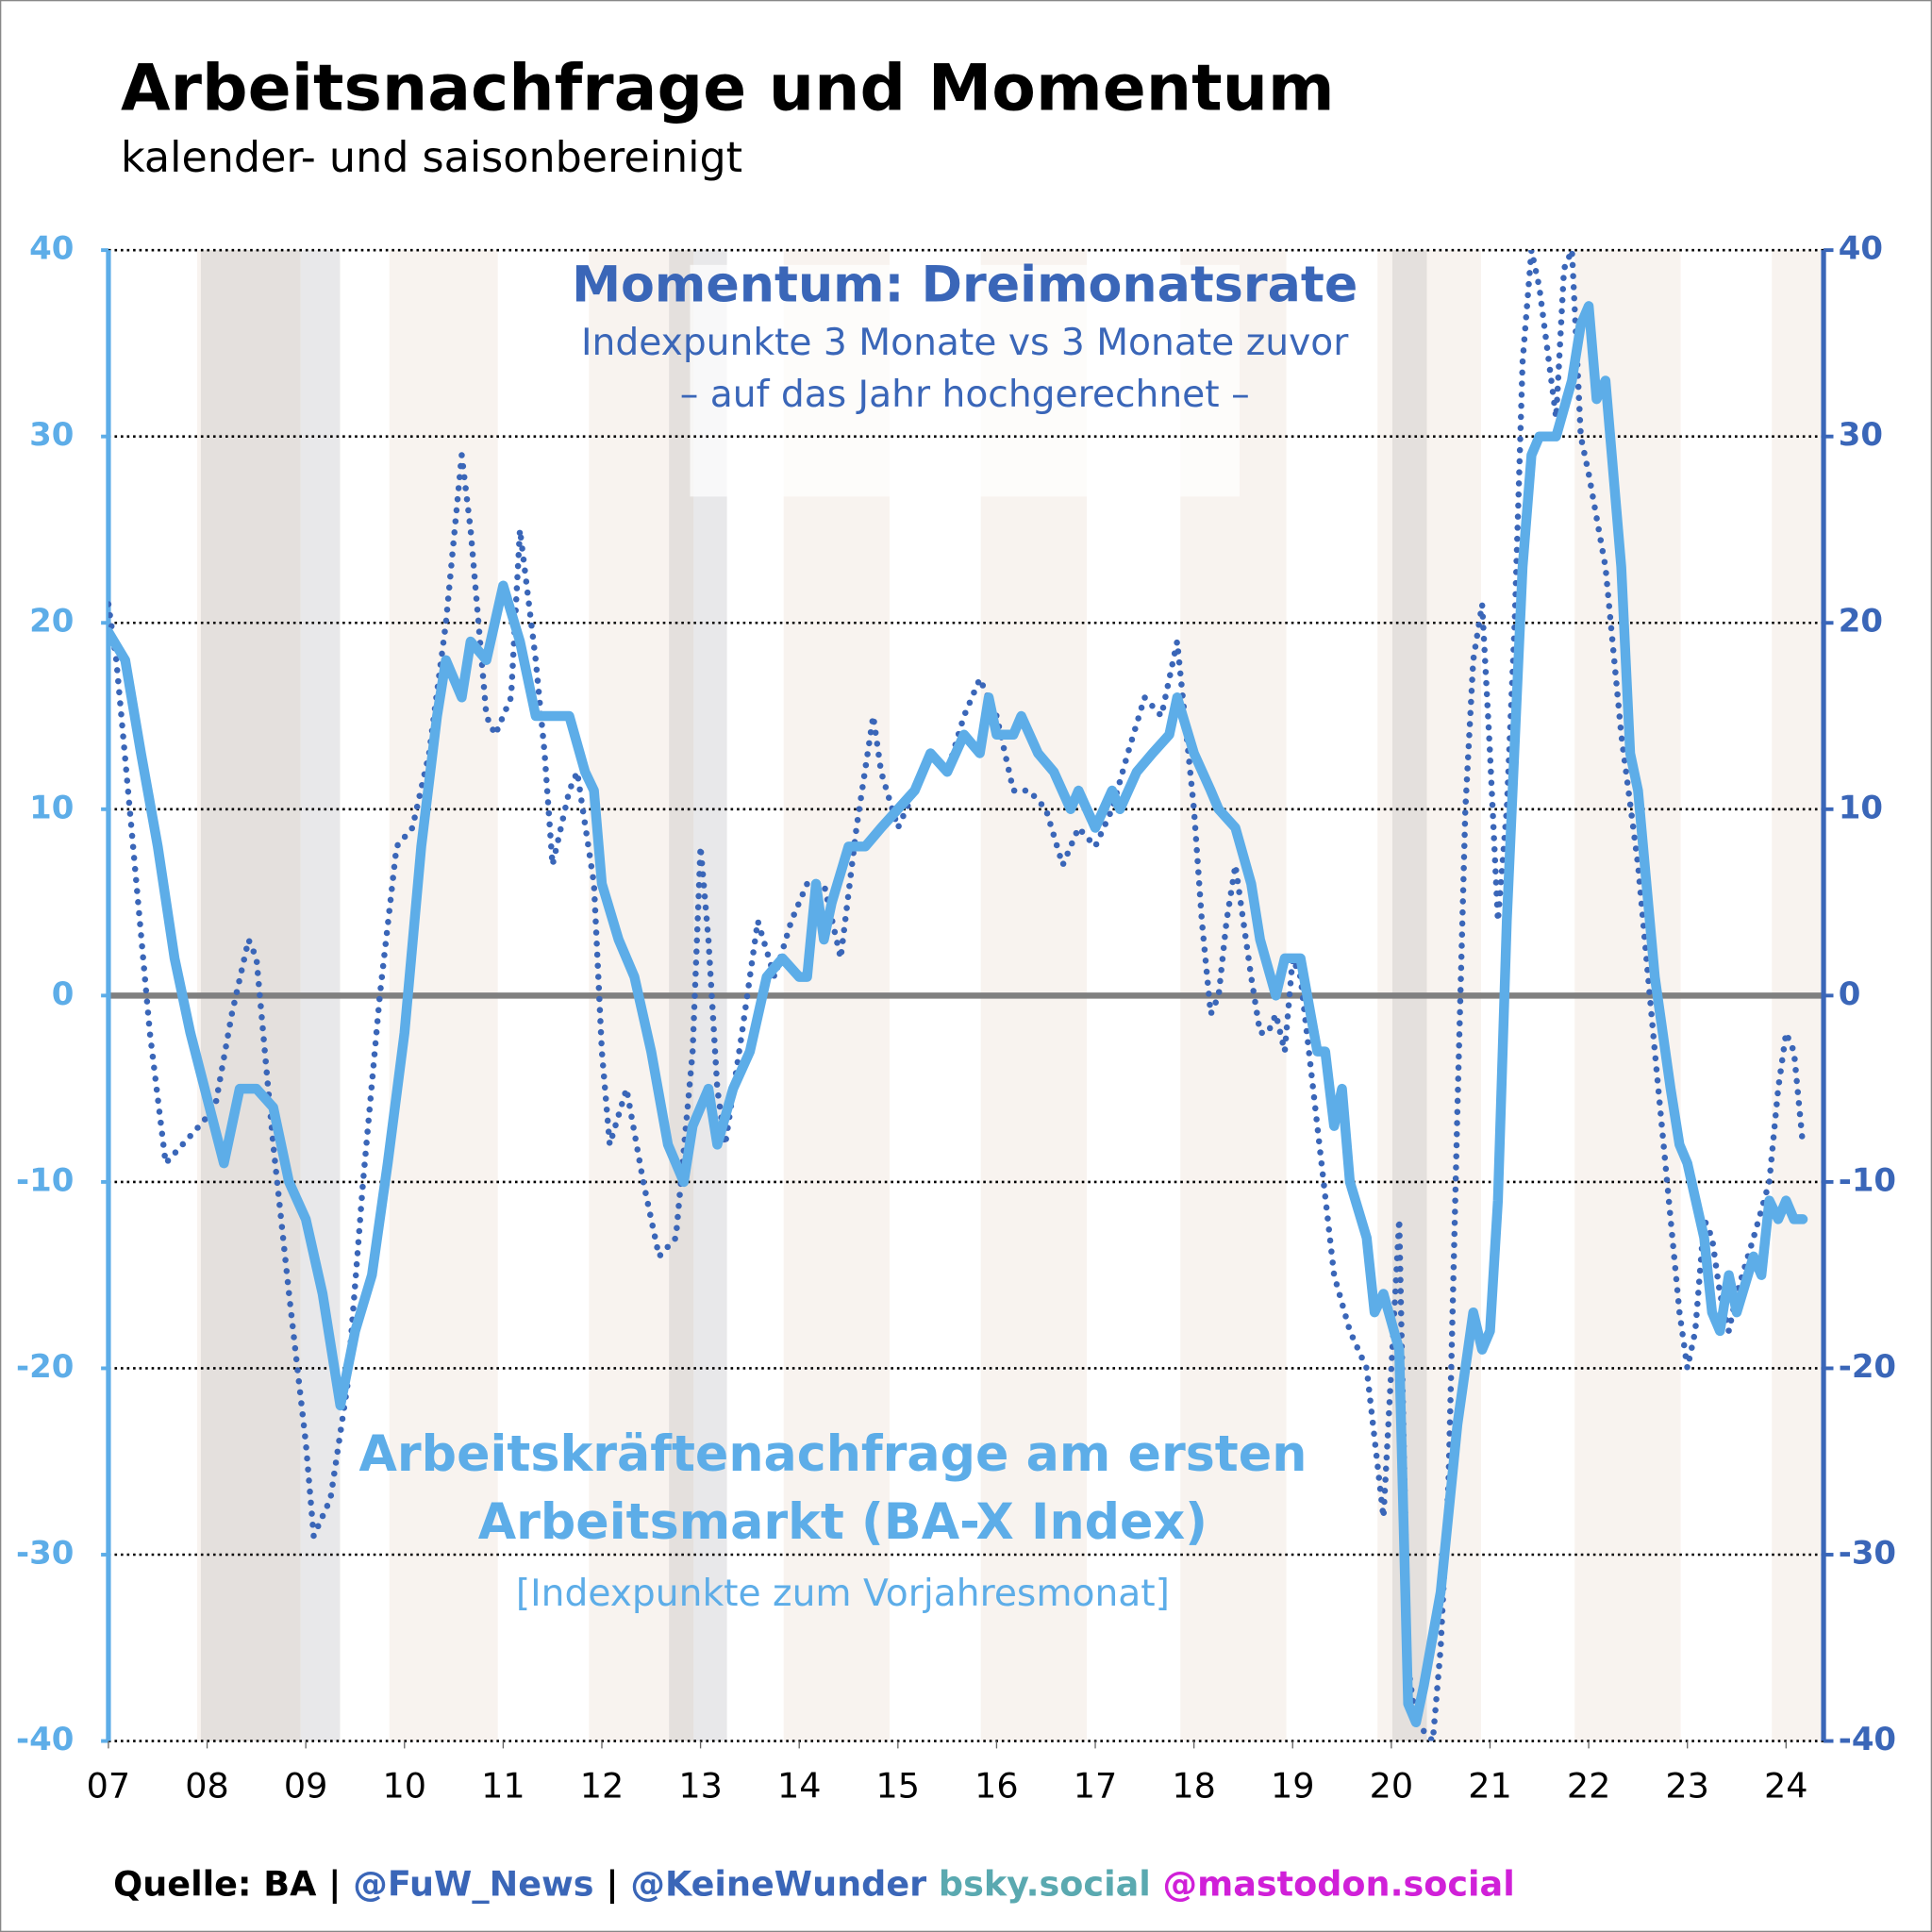 The width and height of the screenshot is (1932, 1932). What do you see at coordinates (843, 1522) in the screenshot?
I see `annotation: Arbeitsmarkt (BA-X Index)` at bounding box center [843, 1522].